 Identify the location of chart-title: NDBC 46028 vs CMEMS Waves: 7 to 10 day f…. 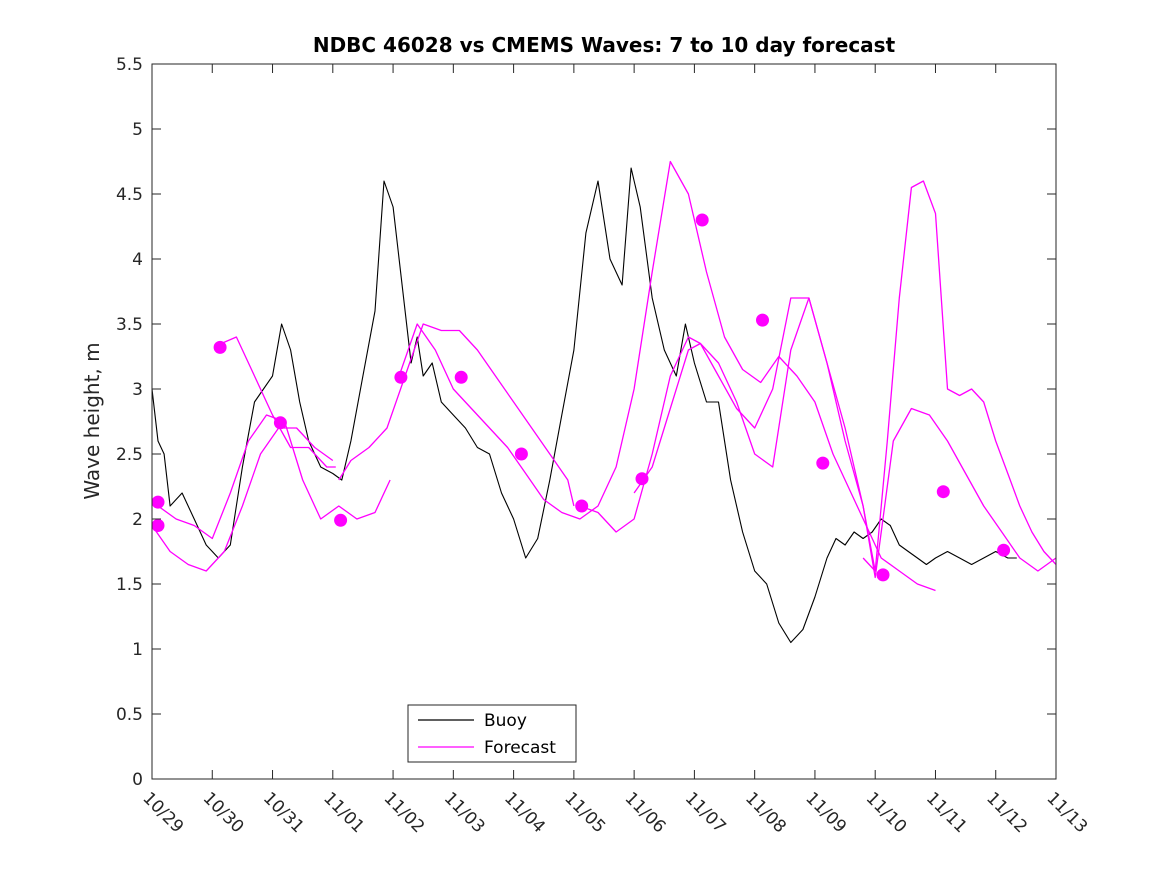
(604, 45).